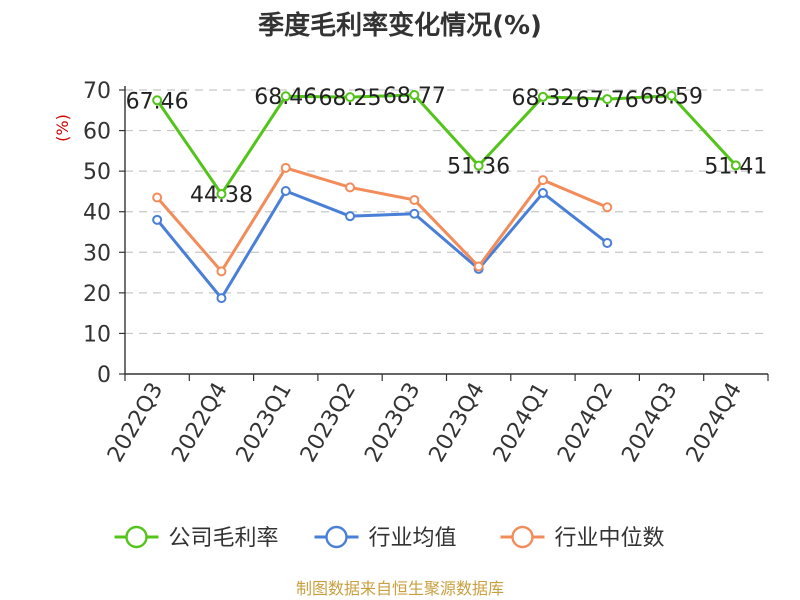 This screenshot has width=800, height=600. What do you see at coordinates (413, 538) in the screenshot?
I see `legend-label: 行业均值` at bounding box center [413, 538].